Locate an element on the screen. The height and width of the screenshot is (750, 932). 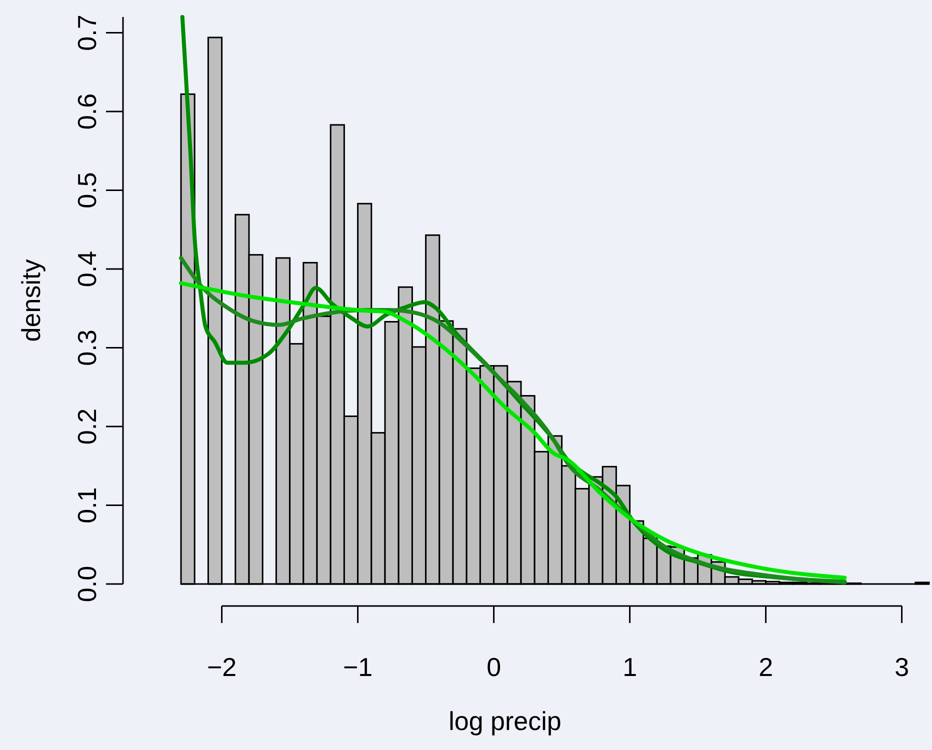
y-axis-title: density is located at coordinates (31, 300).